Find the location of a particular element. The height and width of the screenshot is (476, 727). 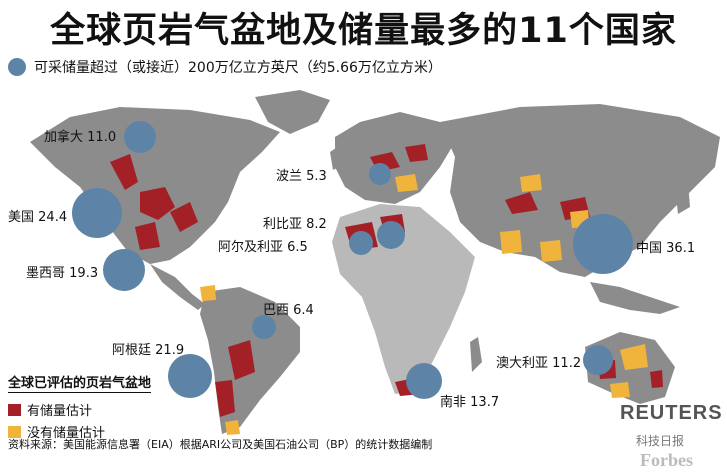

bubble-key-label: 可采储量超过（或接近）200万亿立方英尺（约5.66万亿立方米） is located at coordinates (238, 68).